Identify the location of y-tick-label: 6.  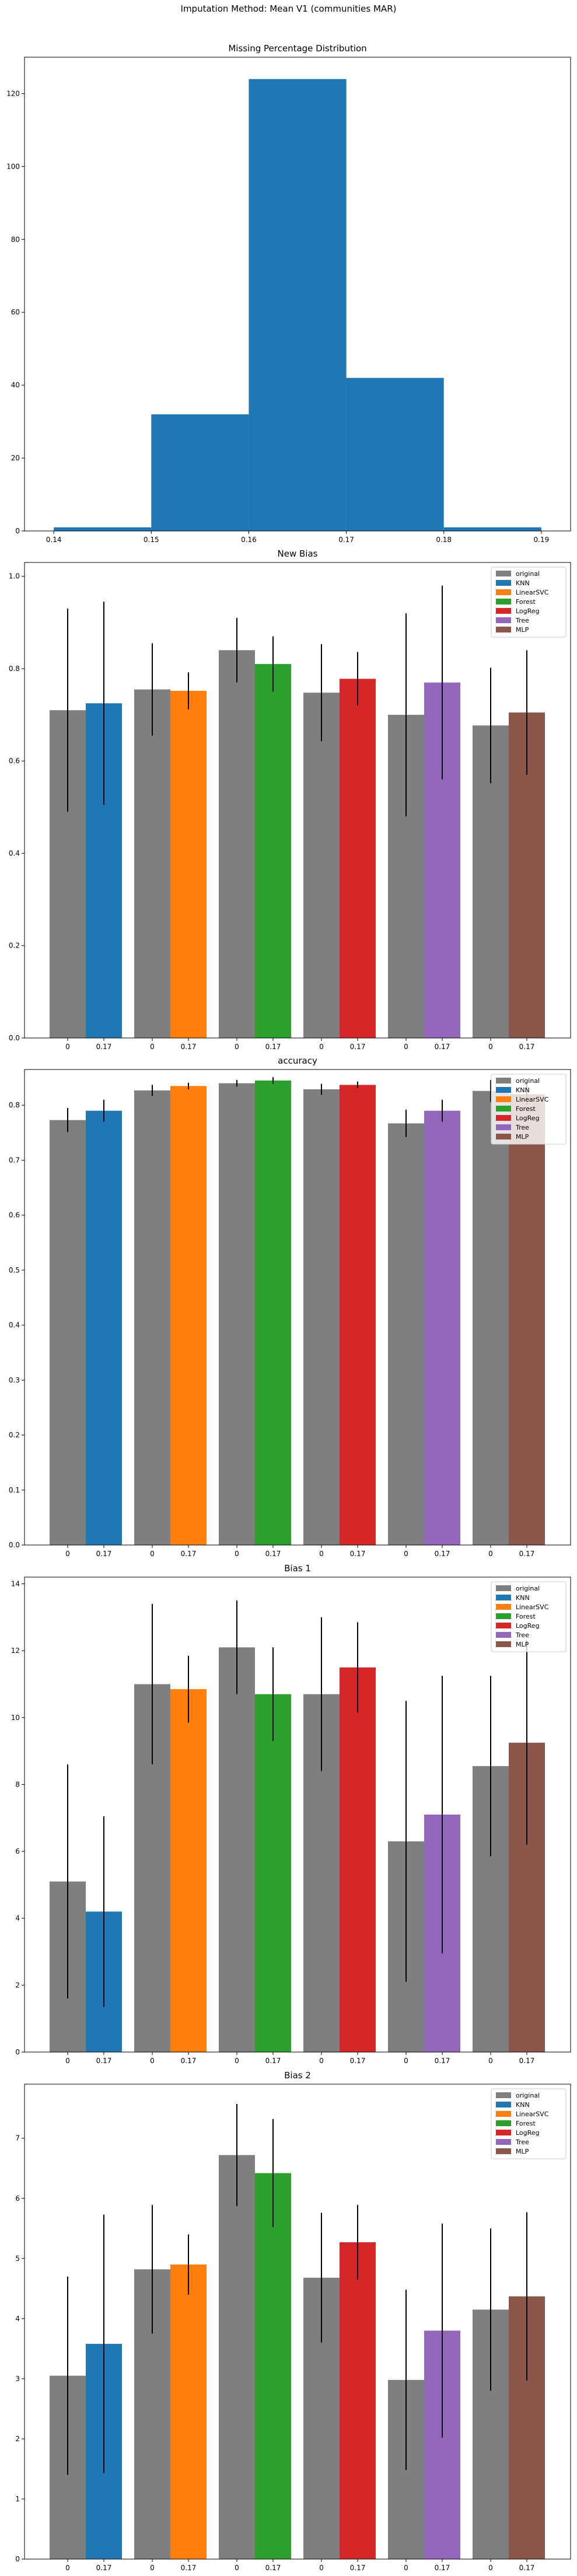
(17, 2198).